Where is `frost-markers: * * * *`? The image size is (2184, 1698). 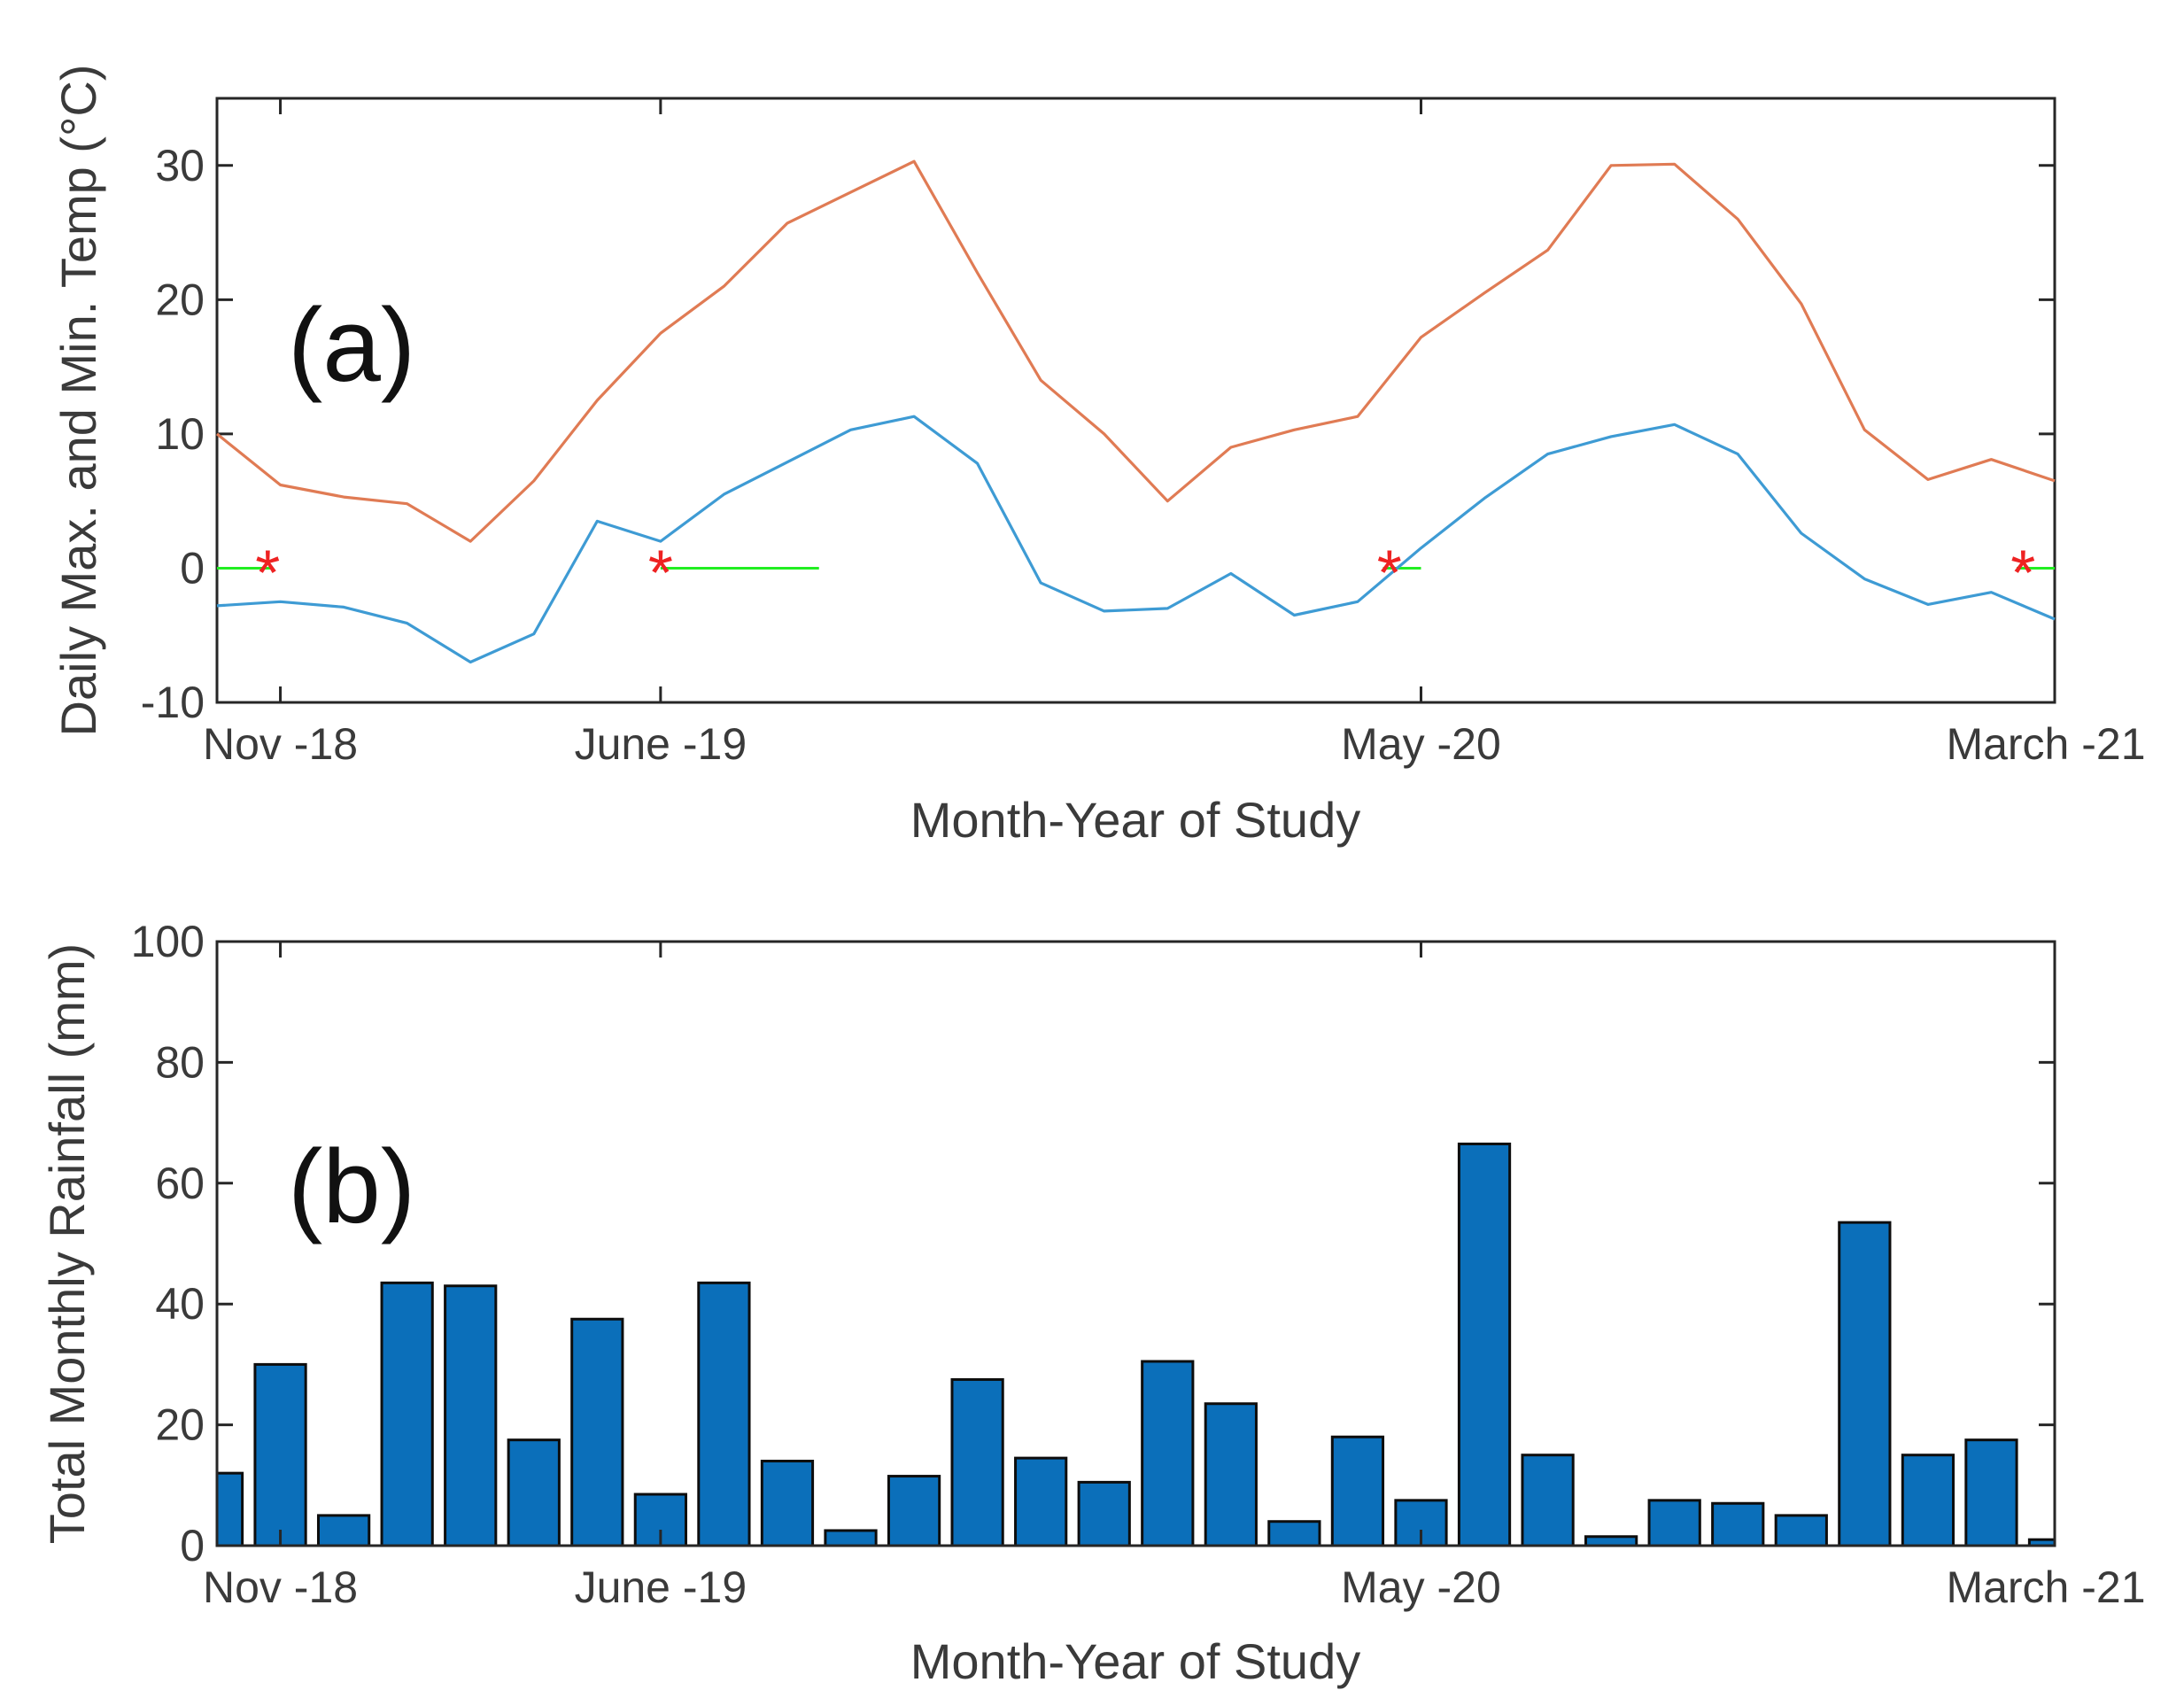
frost-markers: * * * * is located at coordinates (1145, 573).